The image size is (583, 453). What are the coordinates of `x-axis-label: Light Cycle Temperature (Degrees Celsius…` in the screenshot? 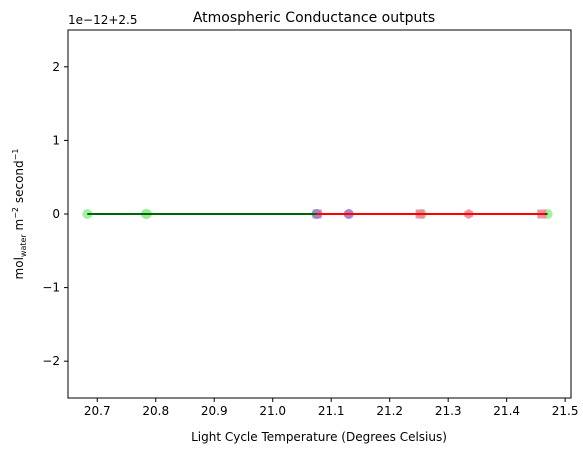 It's located at (319, 437).